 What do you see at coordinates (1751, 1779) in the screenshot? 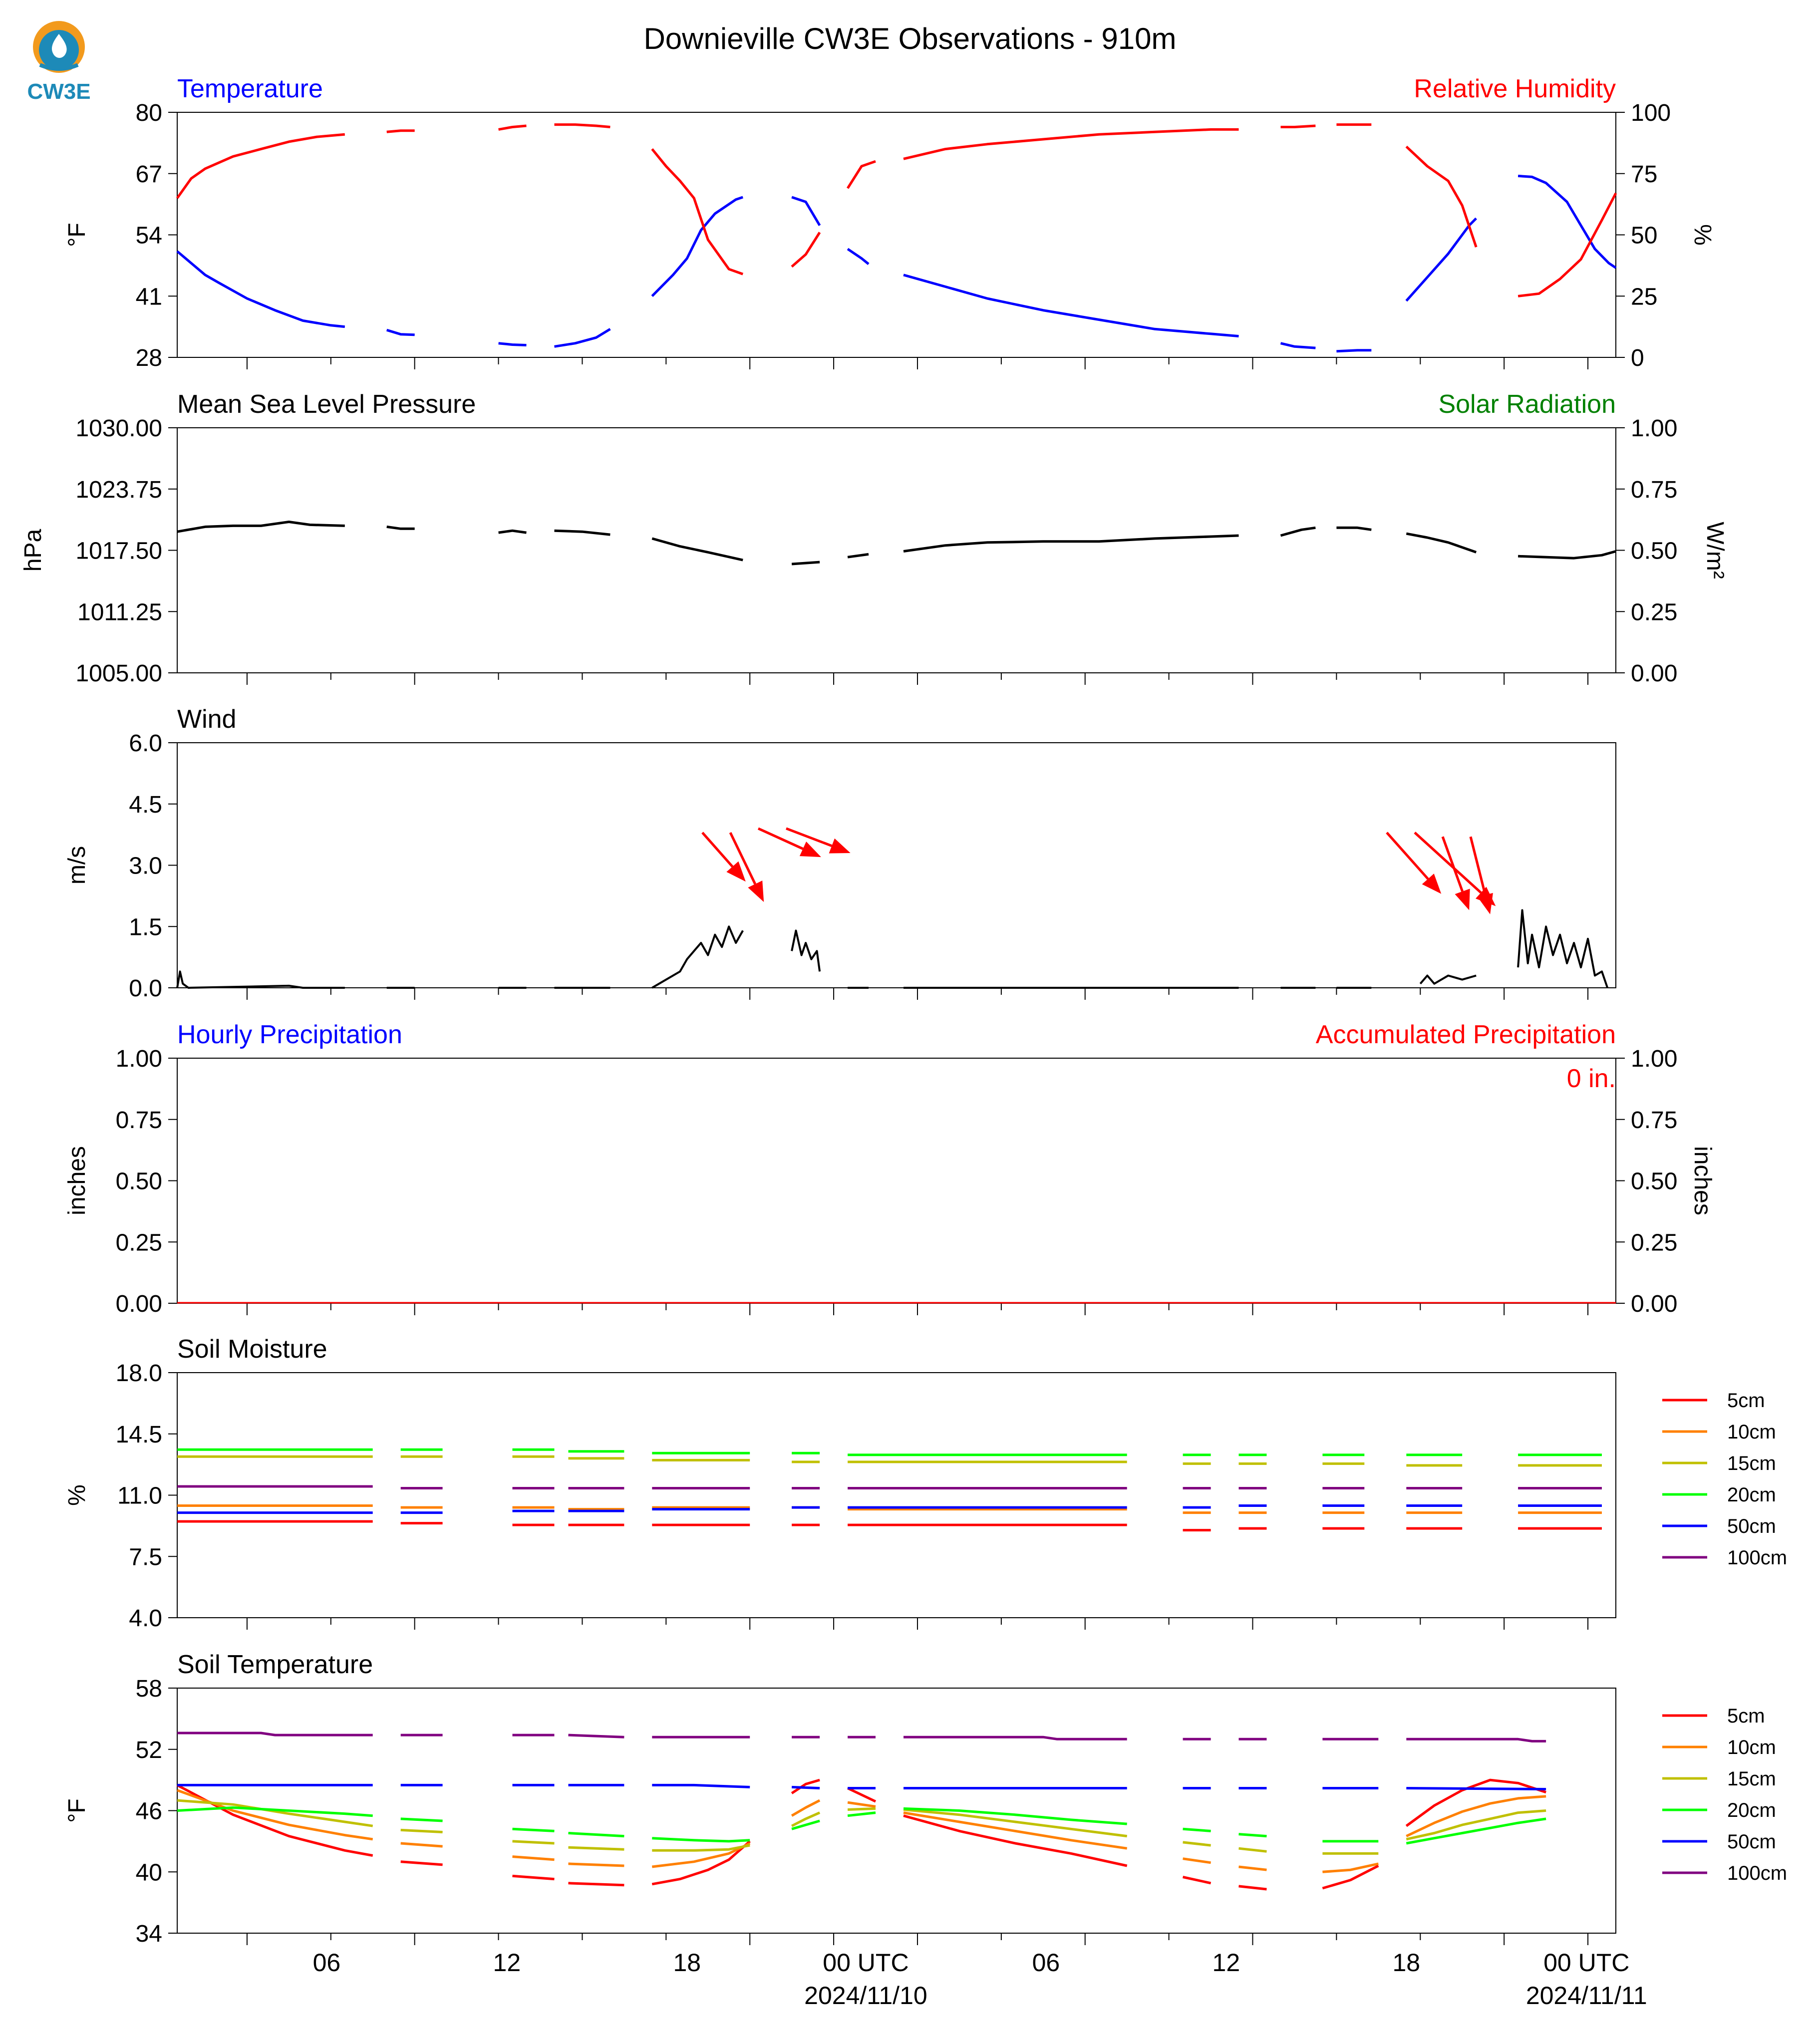
I see `legend-label: 15cm` at bounding box center [1751, 1779].